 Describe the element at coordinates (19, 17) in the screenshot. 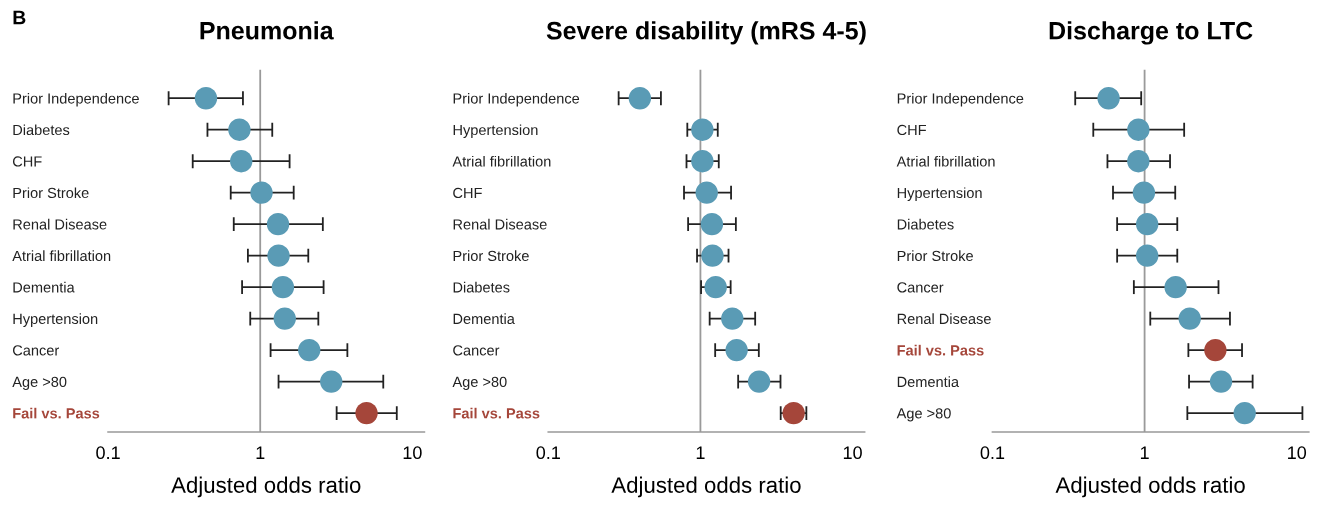

I see `text: B` at that location.